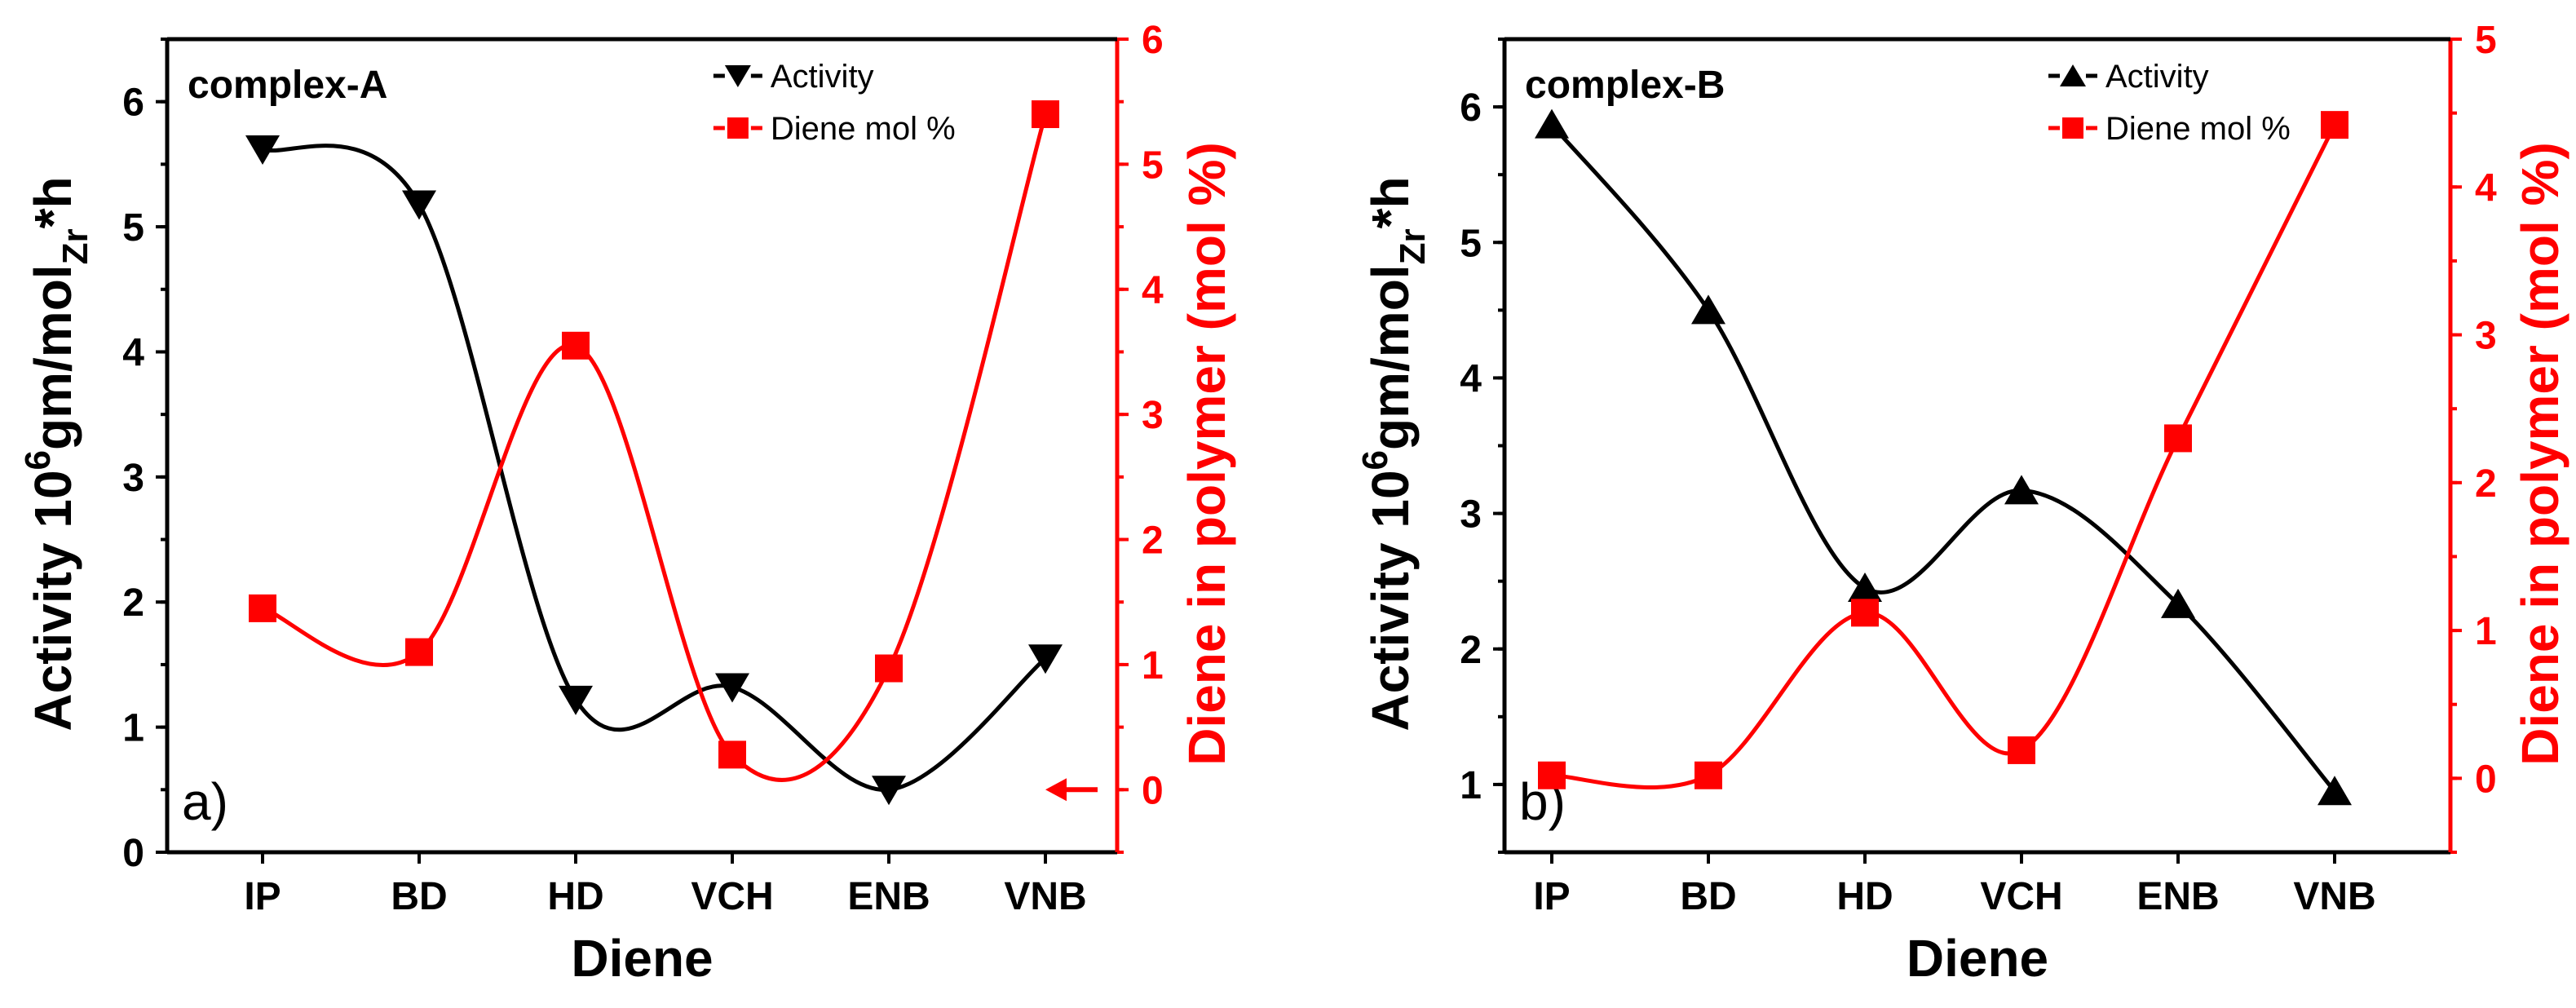 This screenshot has height=1008, width=2576. What do you see at coordinates (287, 85) in the screenshot?
I see `panel-title: complex-A` at bounding box center [287, 85].